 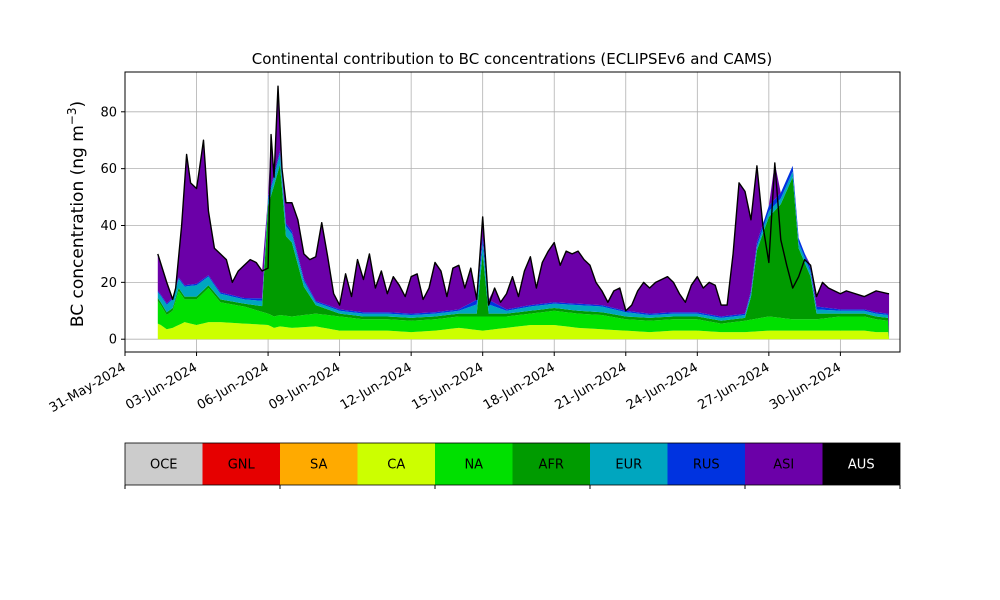 I want to click on y-tick-label: 60, so click(x=108, y=169).